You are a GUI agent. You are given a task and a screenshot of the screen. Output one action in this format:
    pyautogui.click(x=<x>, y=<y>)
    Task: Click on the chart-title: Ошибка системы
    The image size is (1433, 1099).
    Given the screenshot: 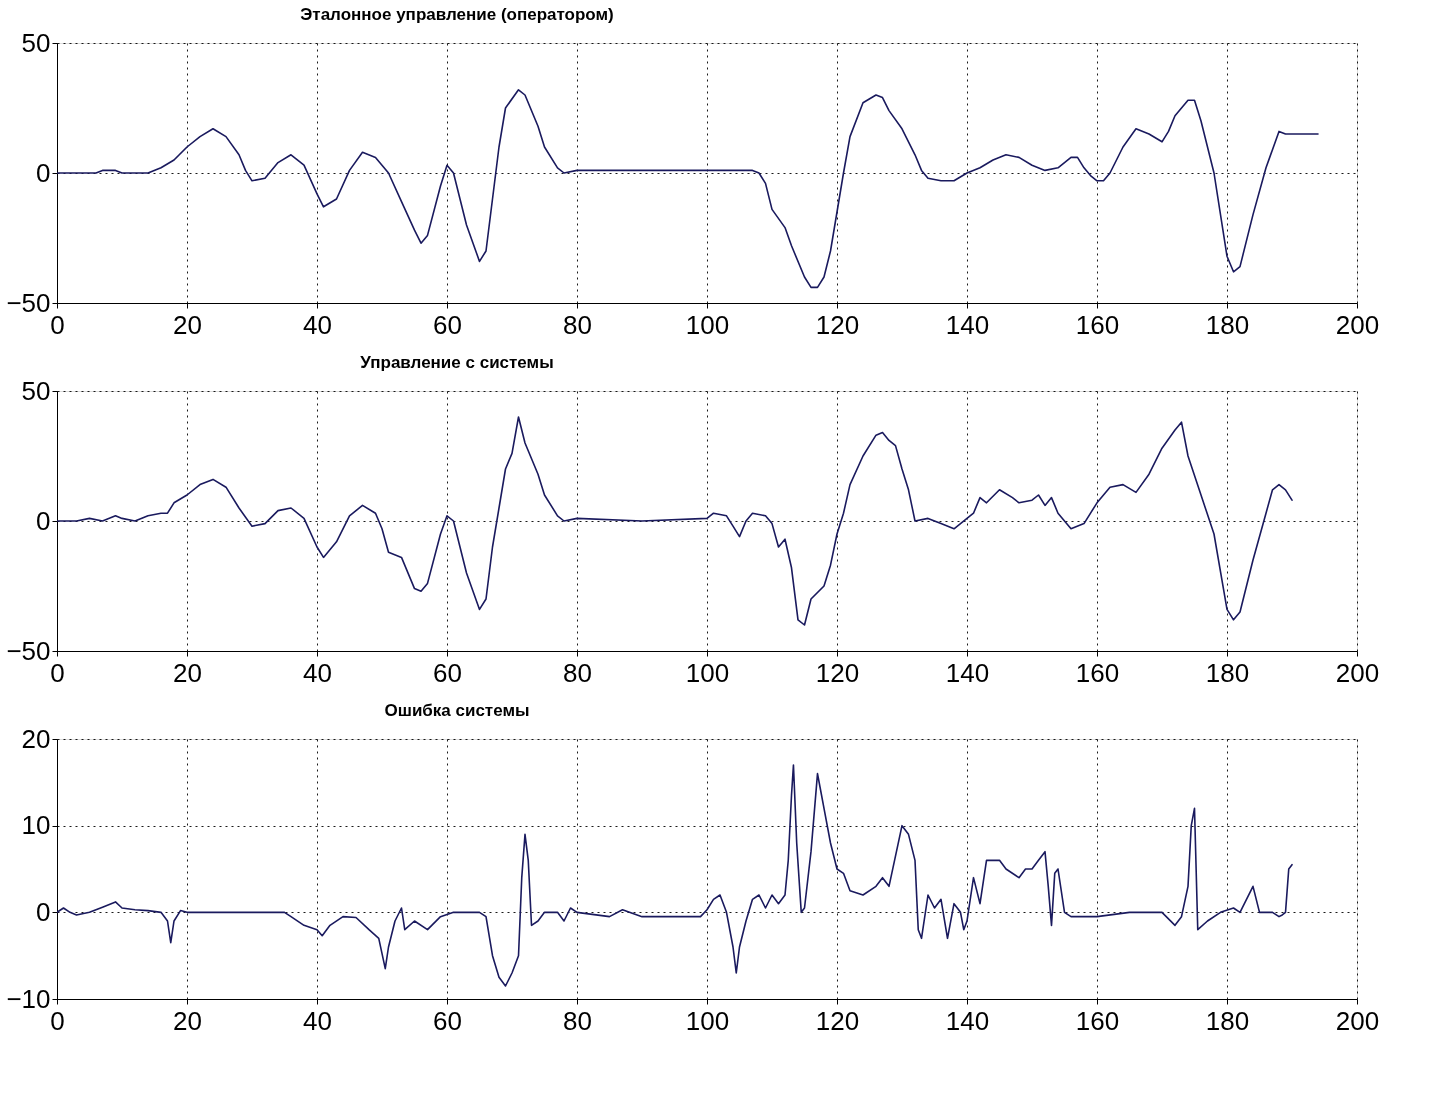 What is the action you would take?
    pyautogui.click(x=457, y=710)
    